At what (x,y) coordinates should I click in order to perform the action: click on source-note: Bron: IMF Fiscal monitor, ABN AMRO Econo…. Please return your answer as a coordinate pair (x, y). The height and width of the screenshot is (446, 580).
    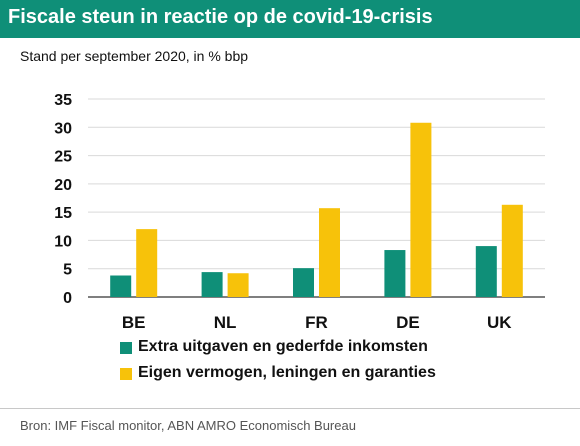
    Looking at the image, I should click on (188, 425).